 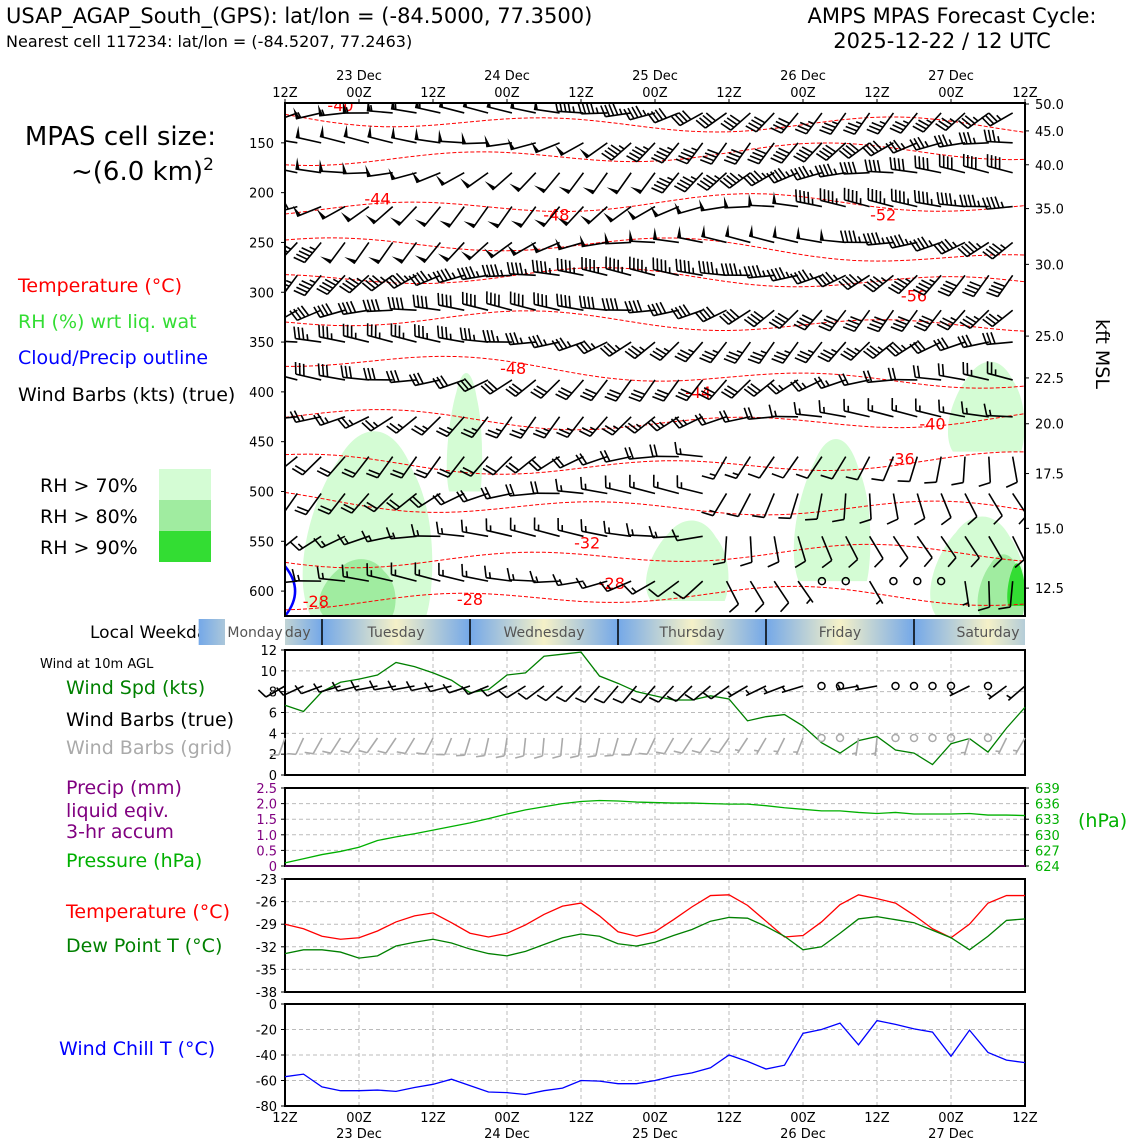 I want to click on cell-size-label: MPAS cell size:, so click(x=120, y=137).